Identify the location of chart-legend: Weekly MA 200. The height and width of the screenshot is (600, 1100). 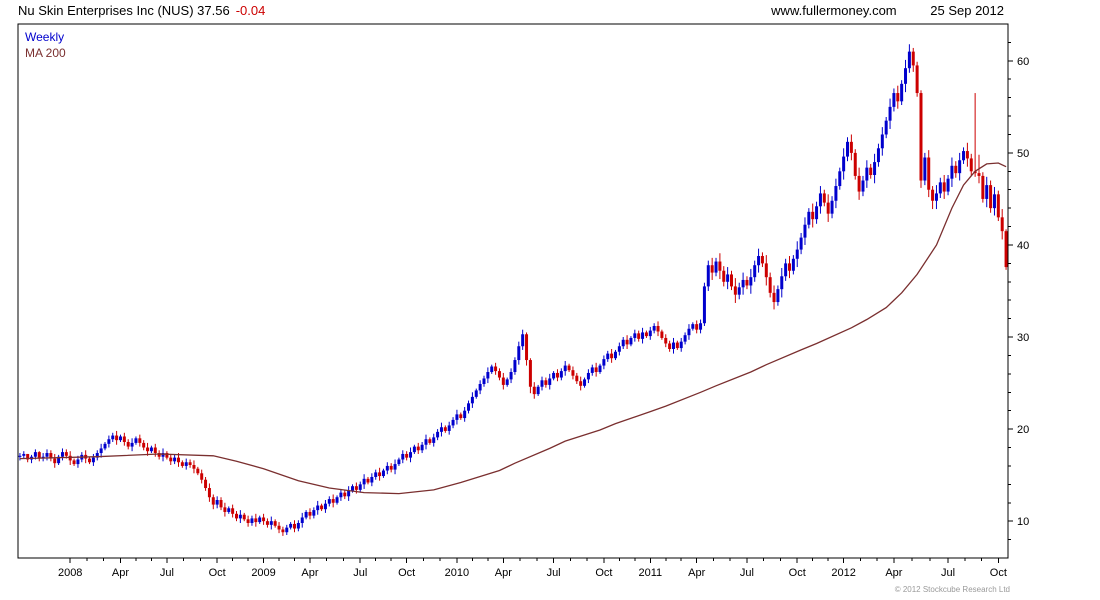
(45, 45).